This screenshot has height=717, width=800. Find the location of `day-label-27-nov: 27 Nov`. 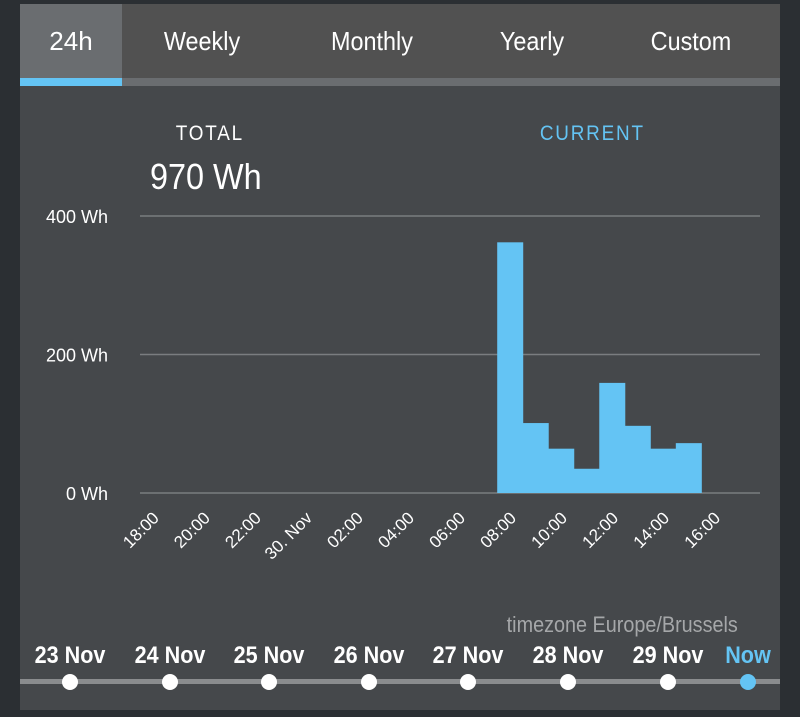

day-label-27-nov: 27 Nov is located at coordinates (468, 655).